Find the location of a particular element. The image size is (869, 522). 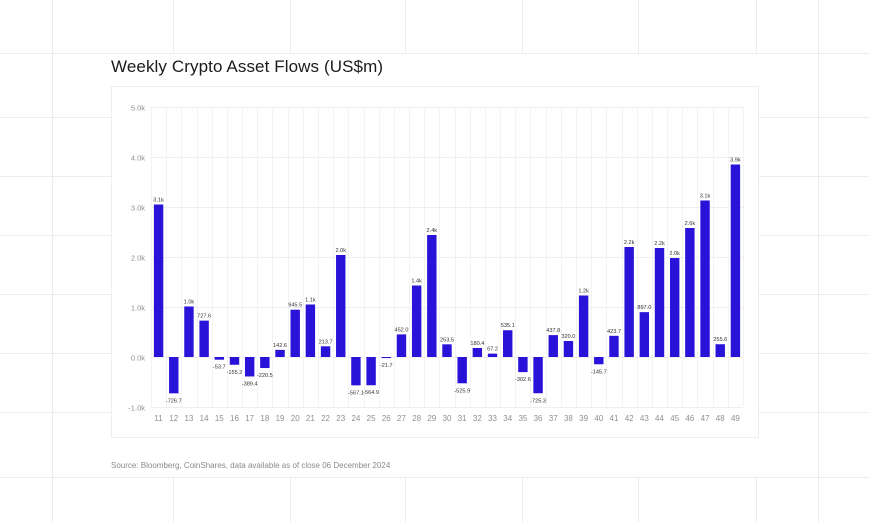

x-tick-label: 35 is located at coordinates (522, 418).